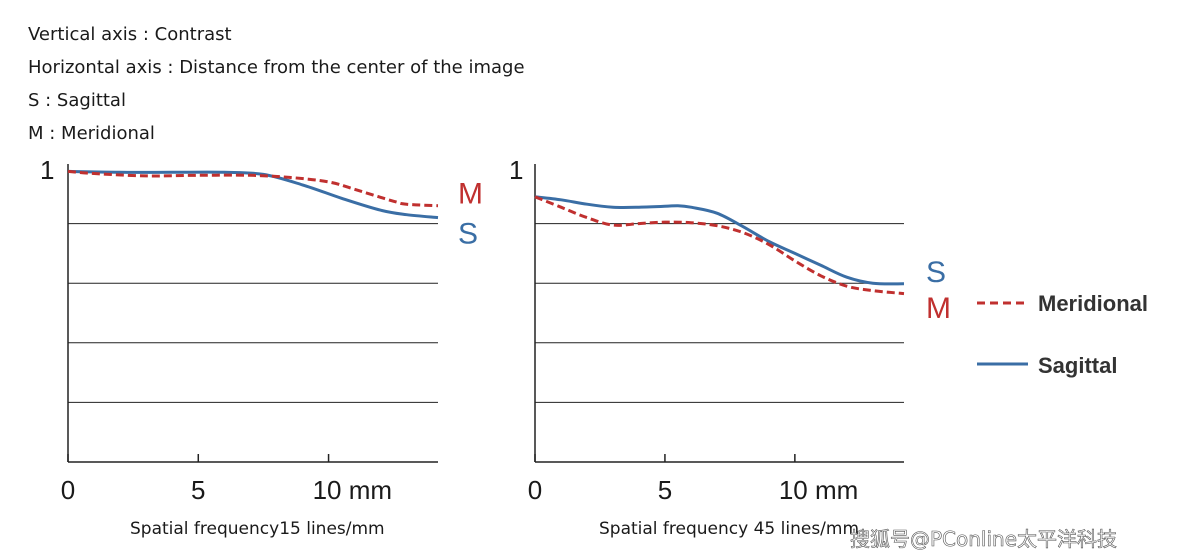  Describe the element at coordinates (1062, 334) in the screenshot. I see `chart-legend: Meridional Sagittal` at that location.